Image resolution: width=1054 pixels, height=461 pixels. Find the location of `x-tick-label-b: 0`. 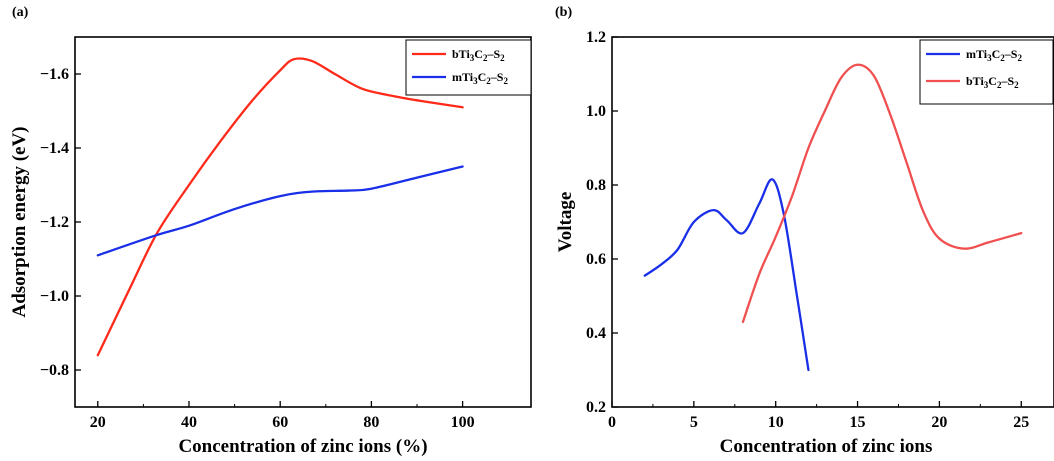

x-tick-label-b: 0 is located at coordinates (612, 422).